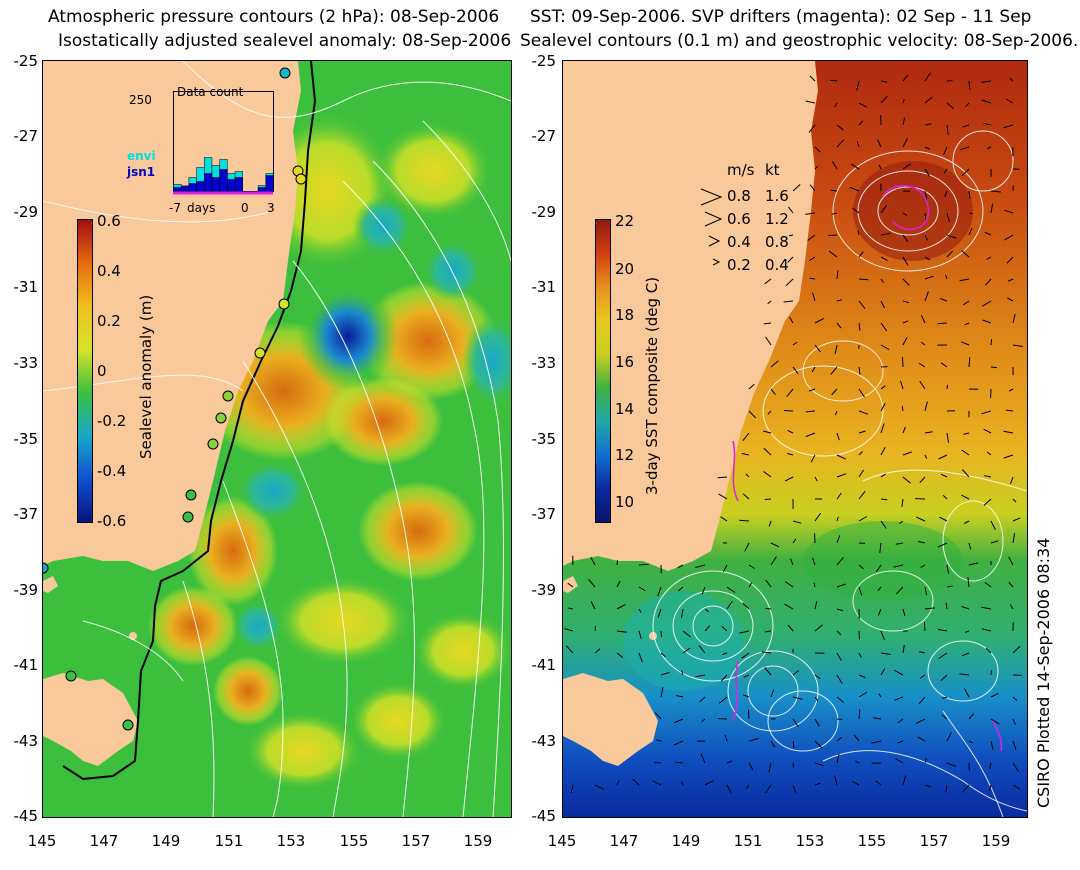 The width and height of the screenshot is (1080, 870). I want to click on plot-credit: CSIRO Plotted 14-Sep-2006 08:34, so click(1043, 672).